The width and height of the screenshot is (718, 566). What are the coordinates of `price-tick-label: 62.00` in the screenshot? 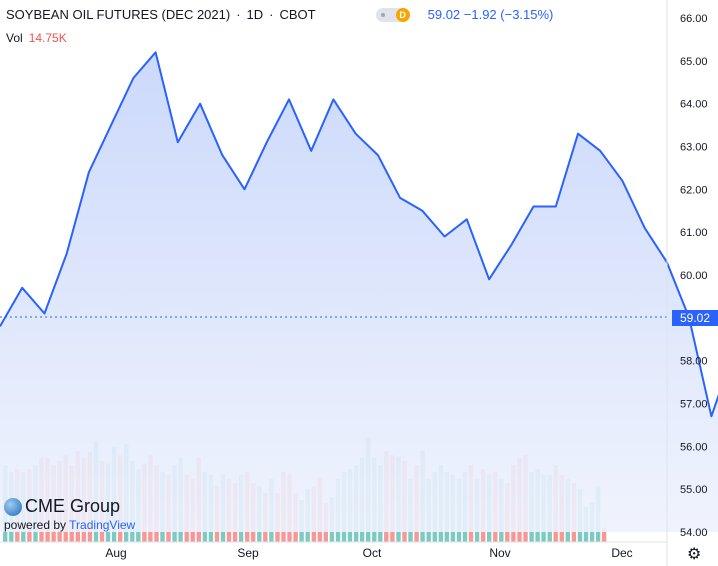 It's located at (694, 190).